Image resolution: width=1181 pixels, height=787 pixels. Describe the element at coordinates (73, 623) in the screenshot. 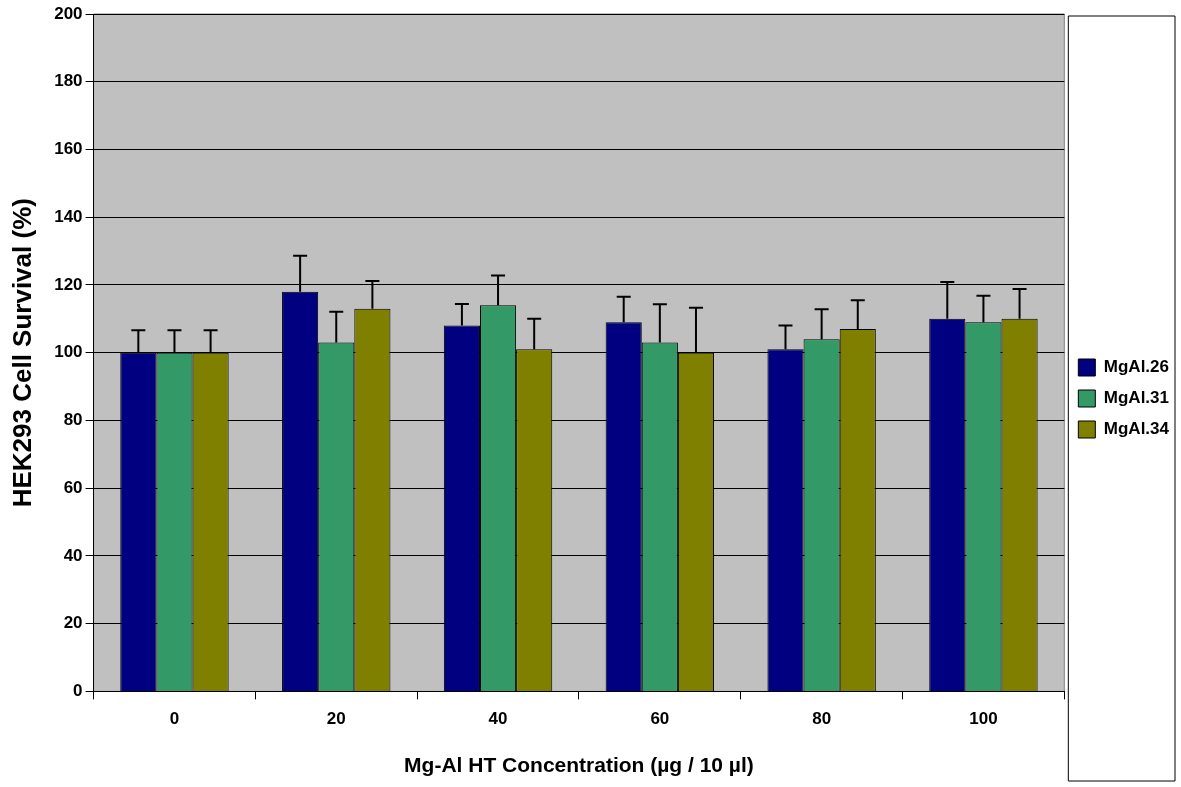

I see `y-tick-label: 20` at that location.